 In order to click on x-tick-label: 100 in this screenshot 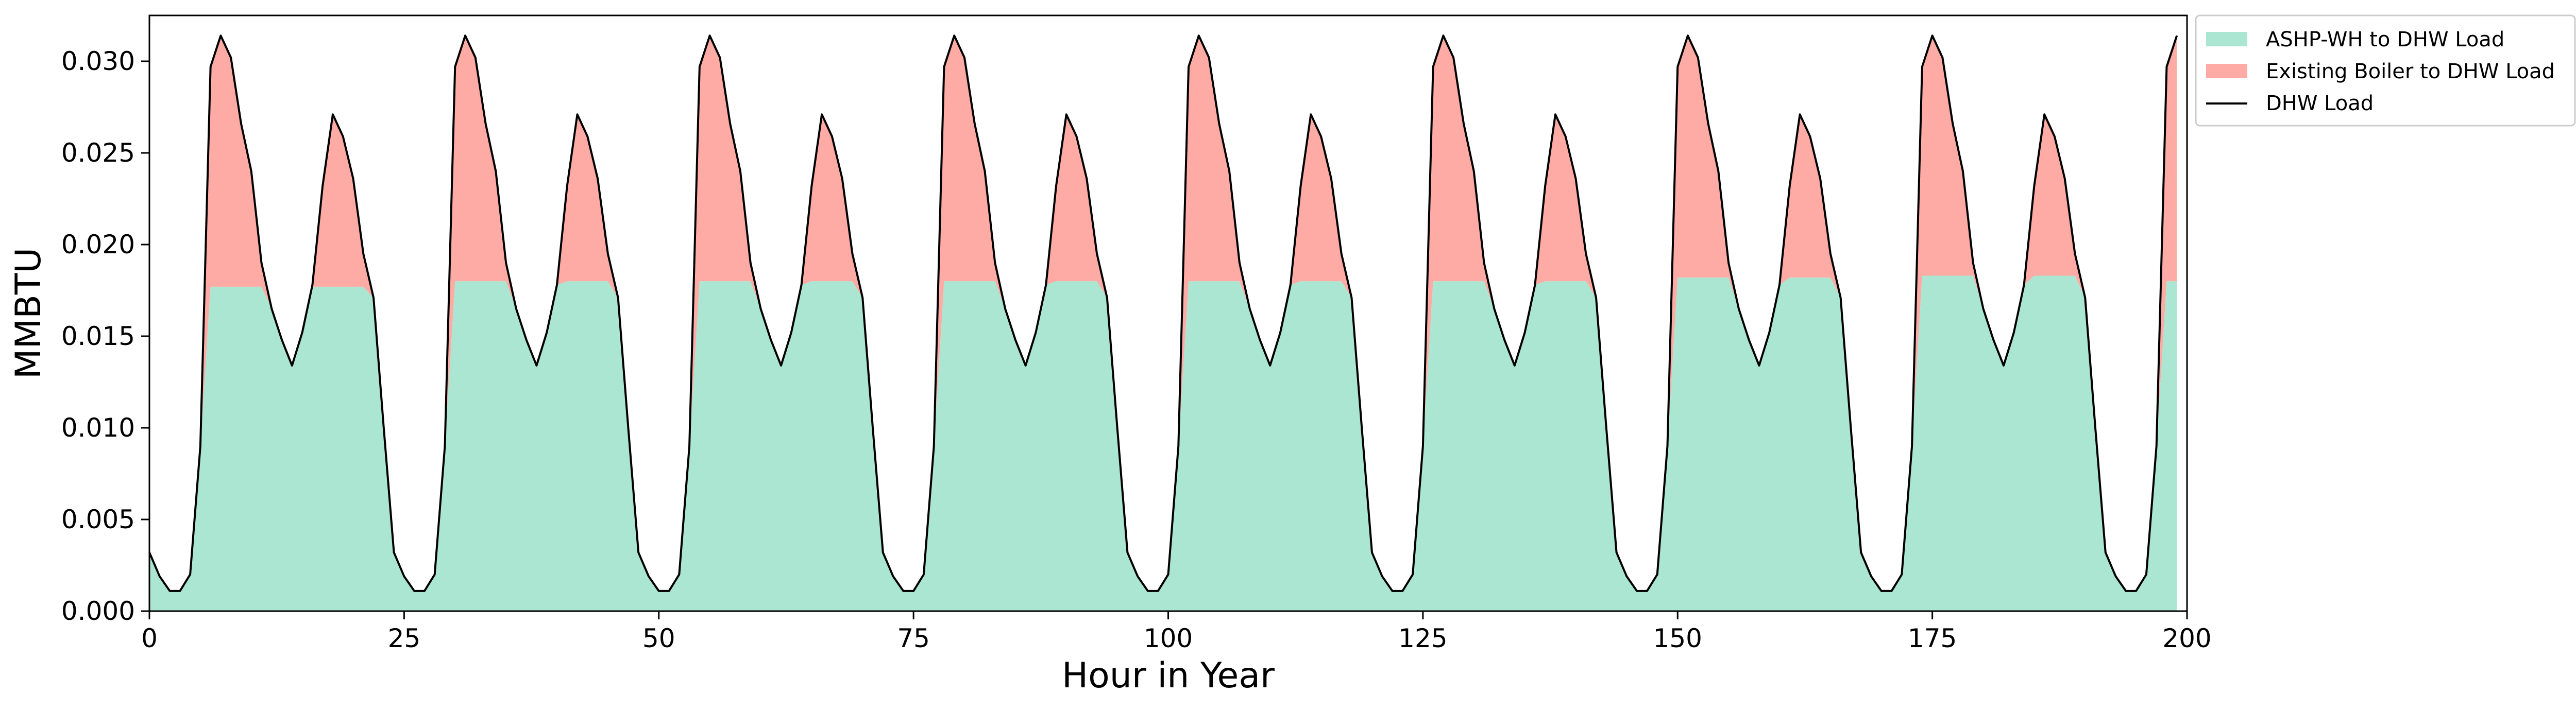, I will do `click(1168, 638)`.